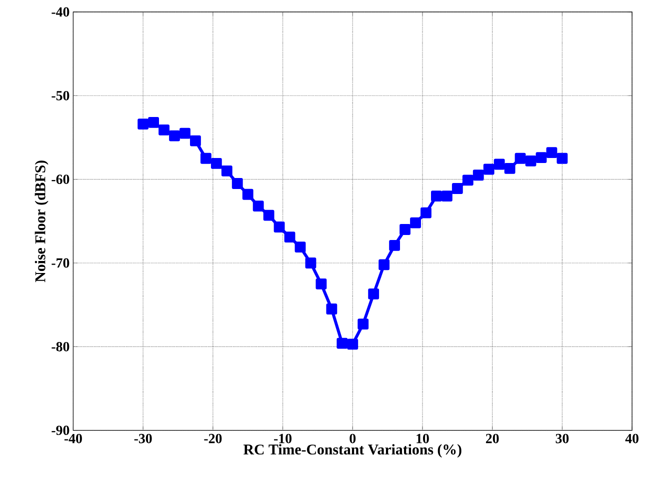 The image size is (647, 491). What do you see at coordinates (492, 439) in the screenshot?
I see `x-tick-label: 20` at bounding box center [492, 439].